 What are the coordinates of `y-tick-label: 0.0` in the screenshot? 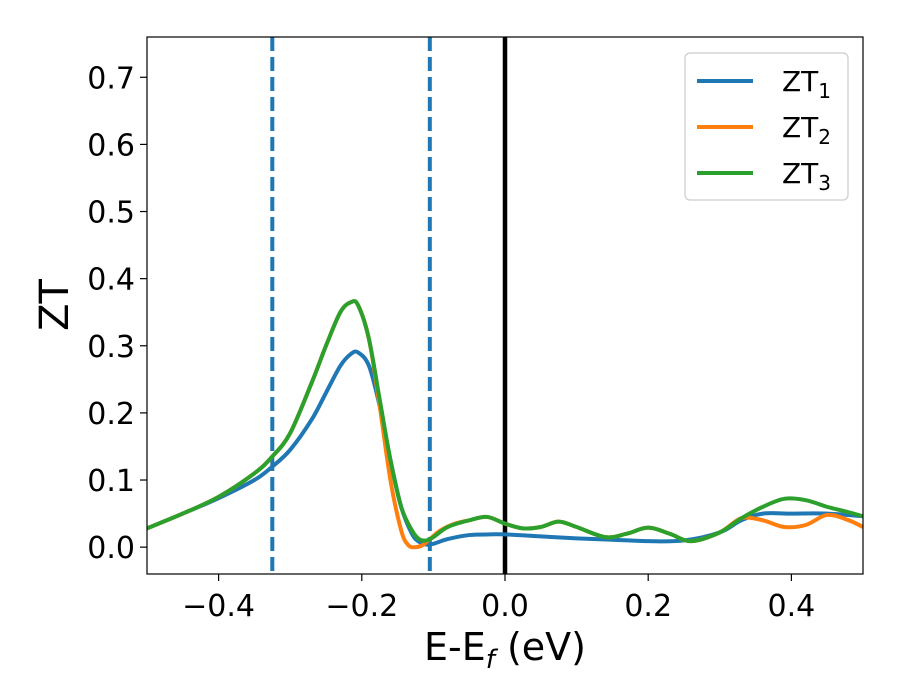 It's located at (111, 548).